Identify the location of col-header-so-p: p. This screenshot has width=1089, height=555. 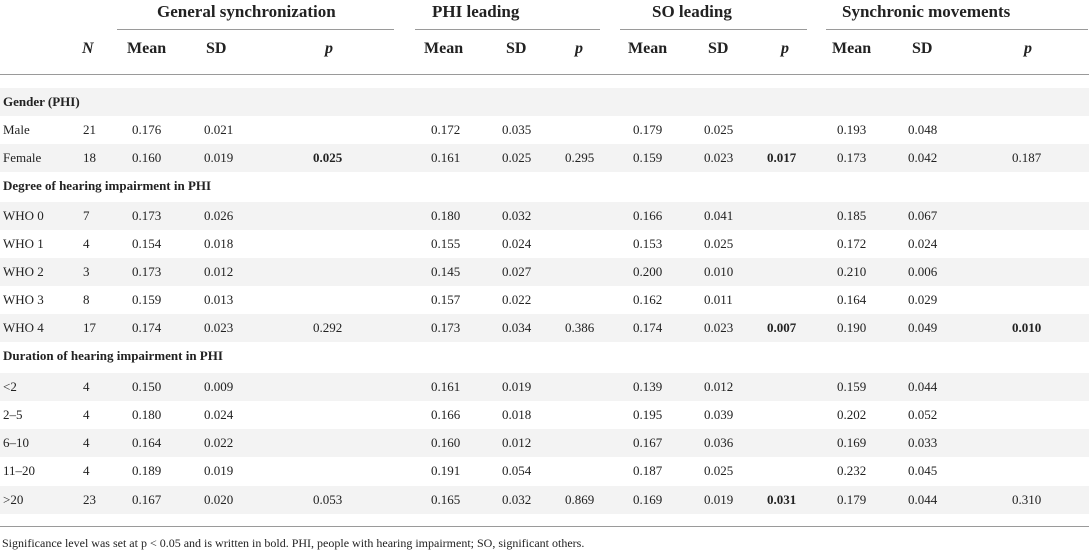
(785, 48).